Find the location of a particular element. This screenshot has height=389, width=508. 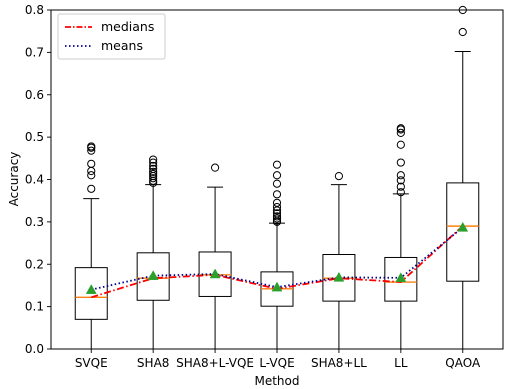

box-sha8-l-vqe is located at coordinates (215, 256).